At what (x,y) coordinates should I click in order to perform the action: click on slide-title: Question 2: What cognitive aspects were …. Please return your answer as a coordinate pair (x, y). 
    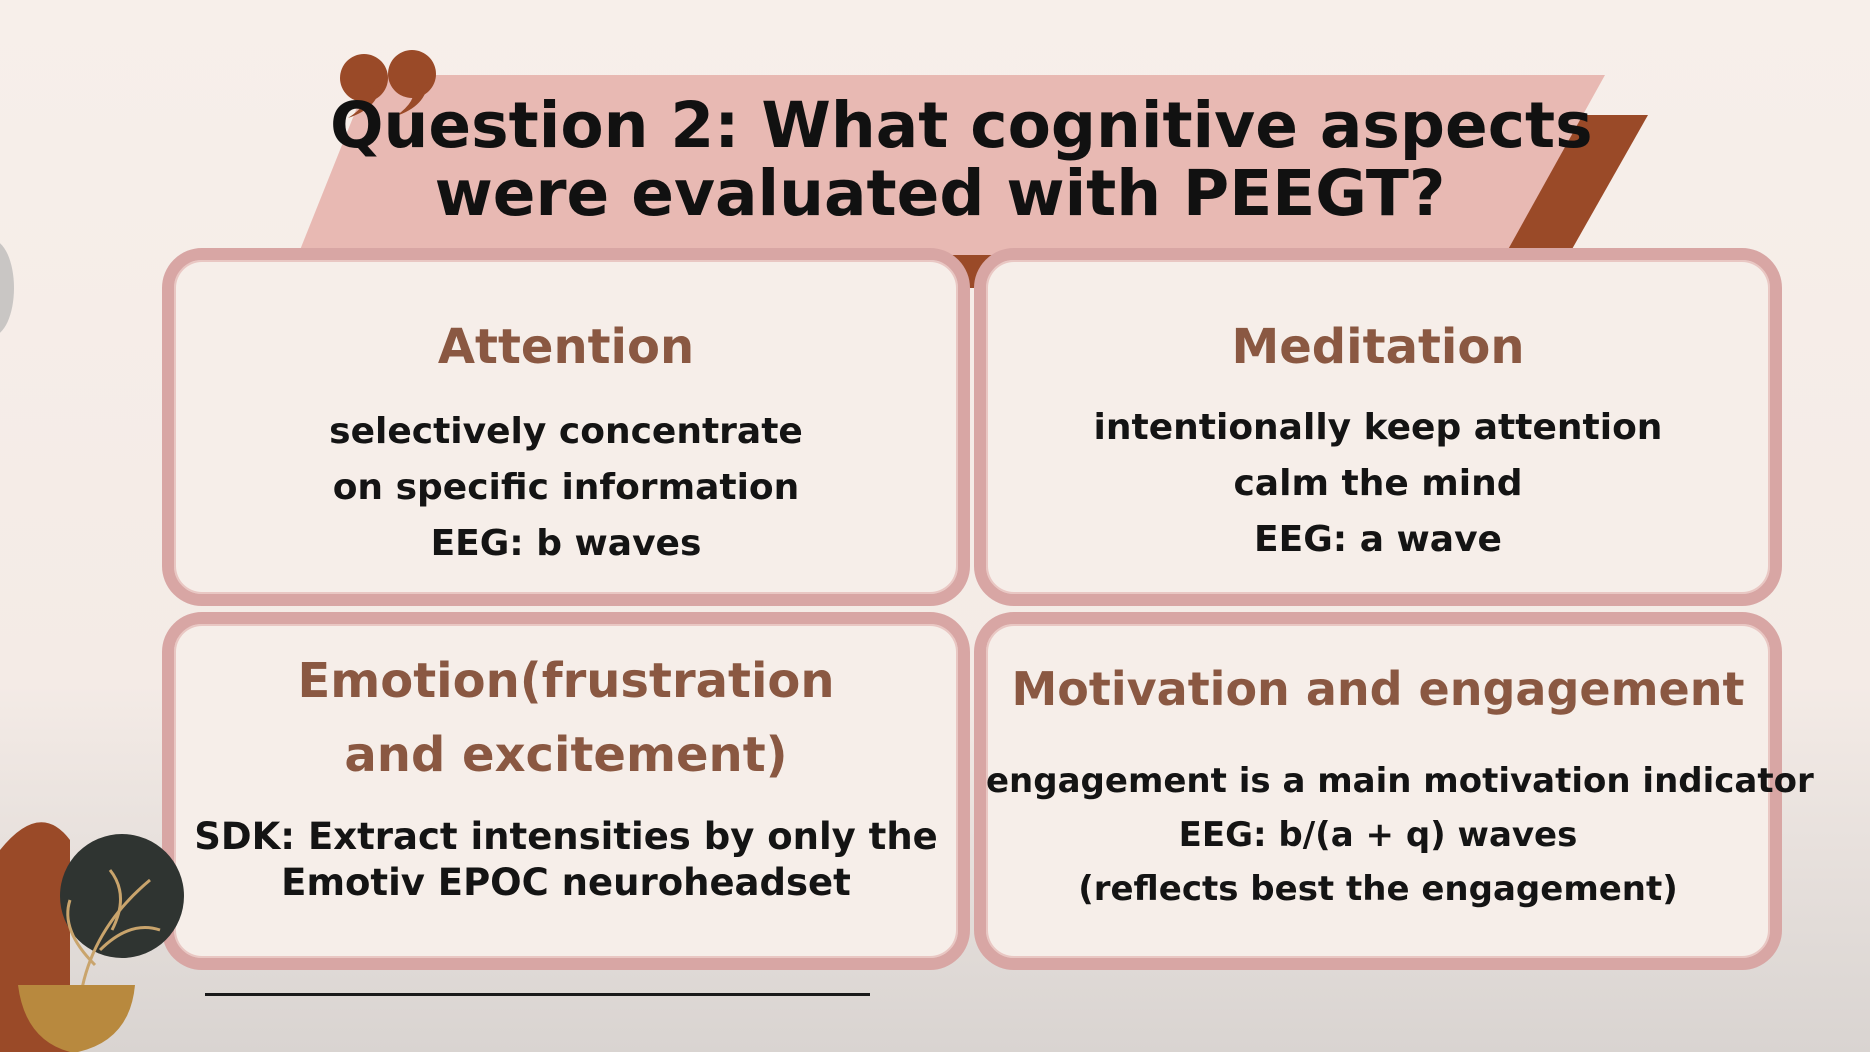
    Looking at the image, I should click on (961, 159).